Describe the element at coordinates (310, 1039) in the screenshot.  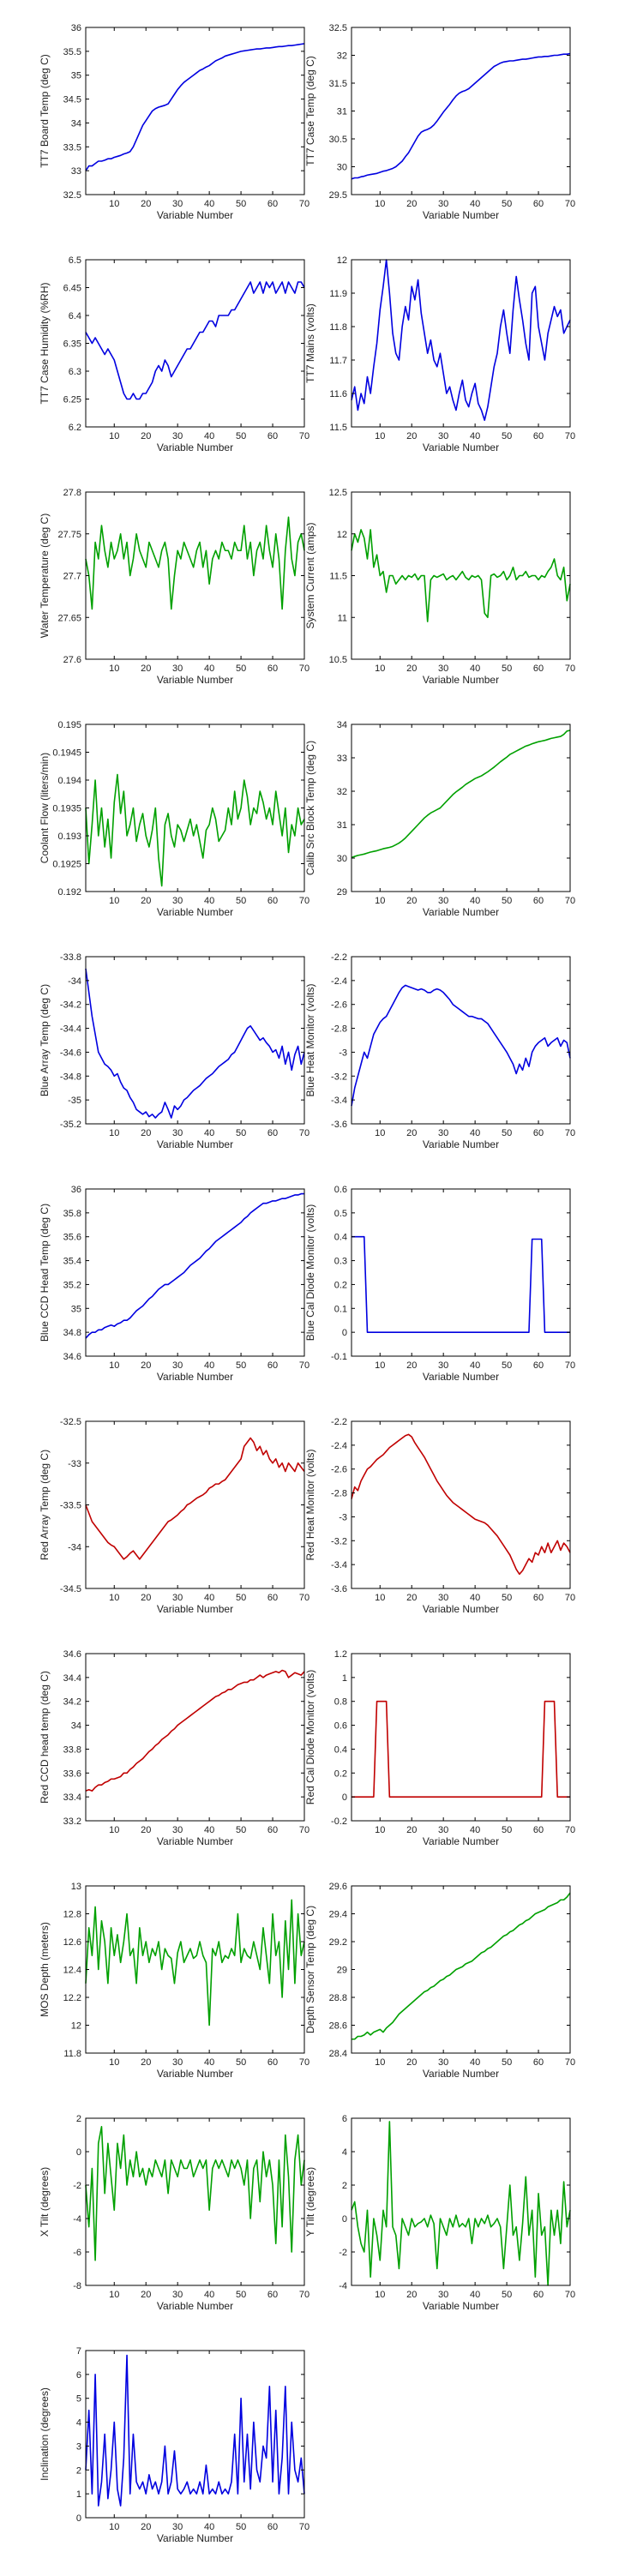
I see `y-axis-label: Blue Heat Monitor (volts)` at that location.